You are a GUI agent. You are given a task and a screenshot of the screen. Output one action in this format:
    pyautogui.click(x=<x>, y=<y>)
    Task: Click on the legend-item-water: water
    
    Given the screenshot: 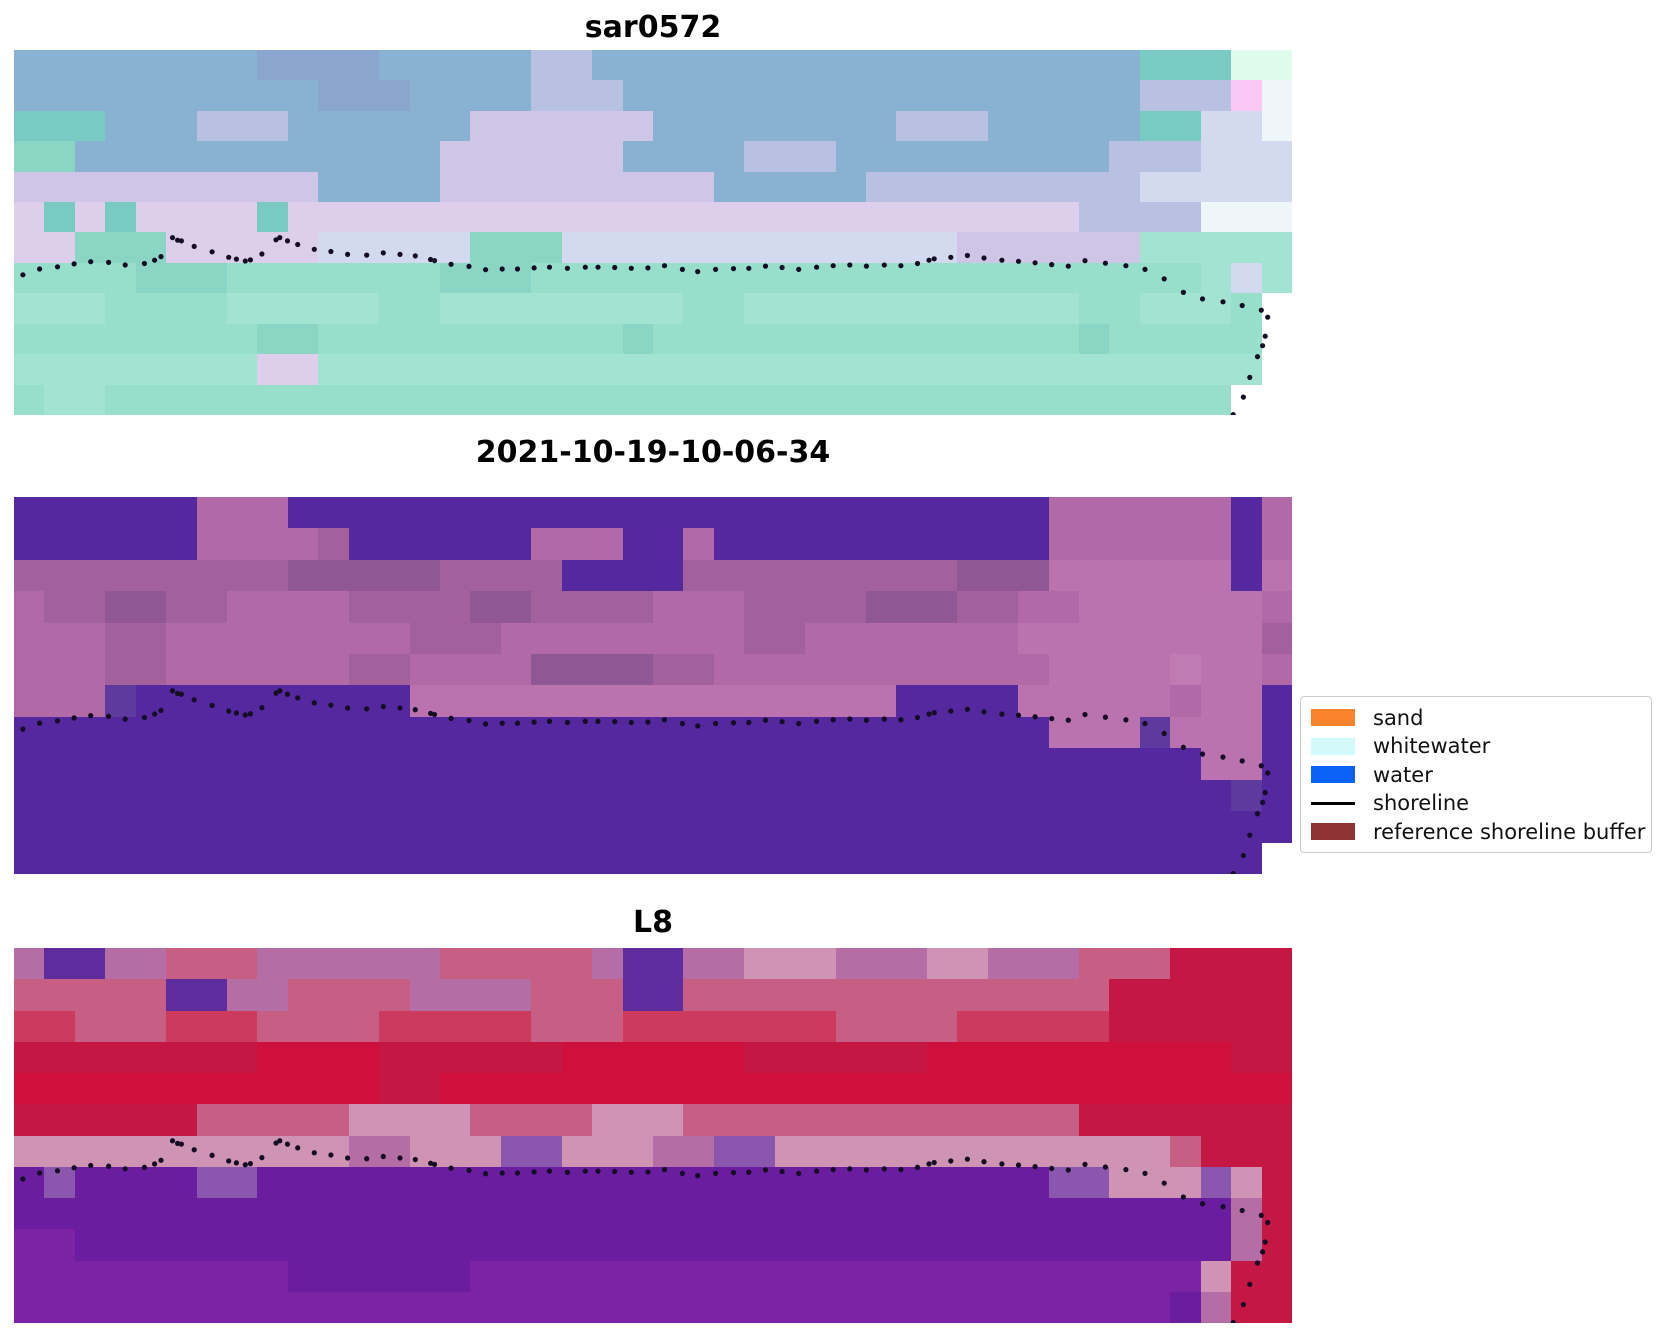 What is the action you would take?
    pyautogui.click(x=1476, y=774)
    